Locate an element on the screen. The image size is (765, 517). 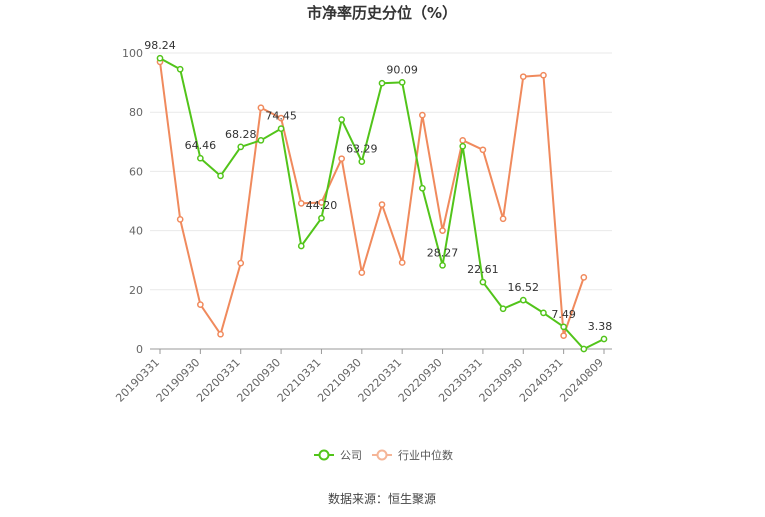
data-label: 74.45 is located at coordinates (281, 116).